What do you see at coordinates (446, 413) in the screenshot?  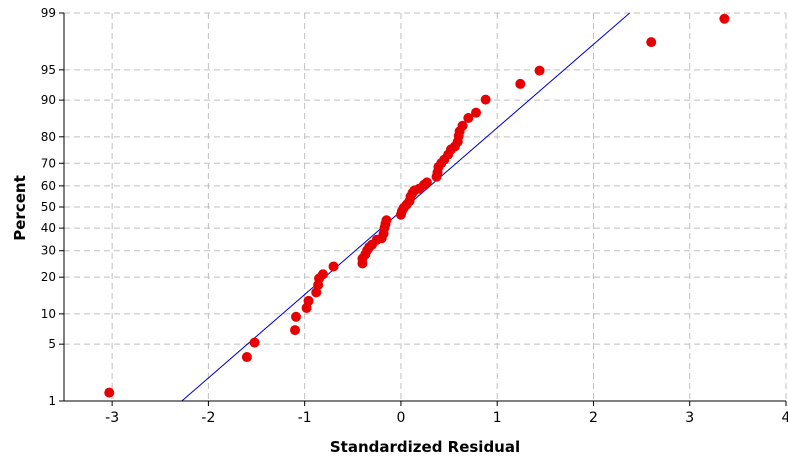 I see `x-axis-ticks: -3 -2 -1 0 1 2 3 4` at bounding box center [446, 413].